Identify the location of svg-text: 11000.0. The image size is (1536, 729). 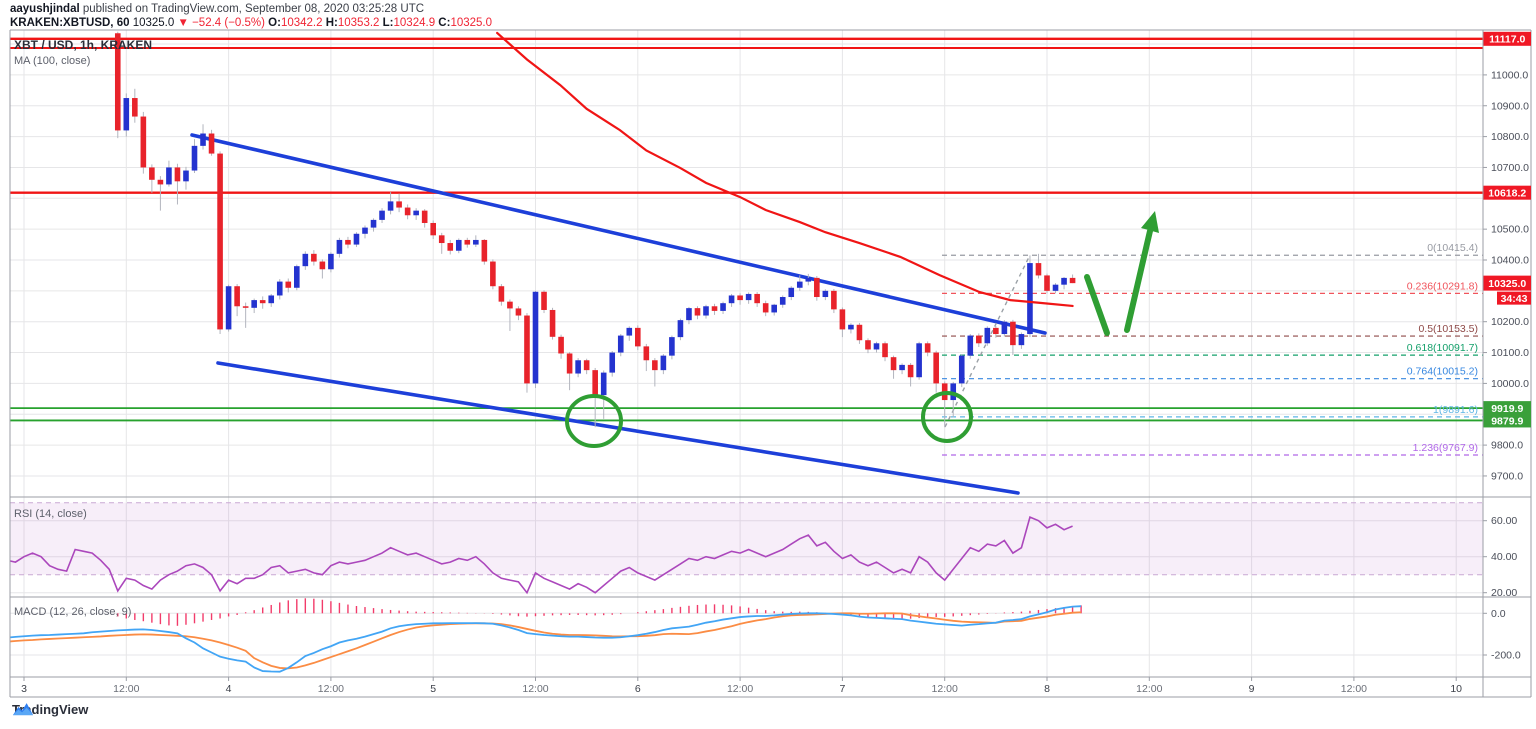
(1509, 75).